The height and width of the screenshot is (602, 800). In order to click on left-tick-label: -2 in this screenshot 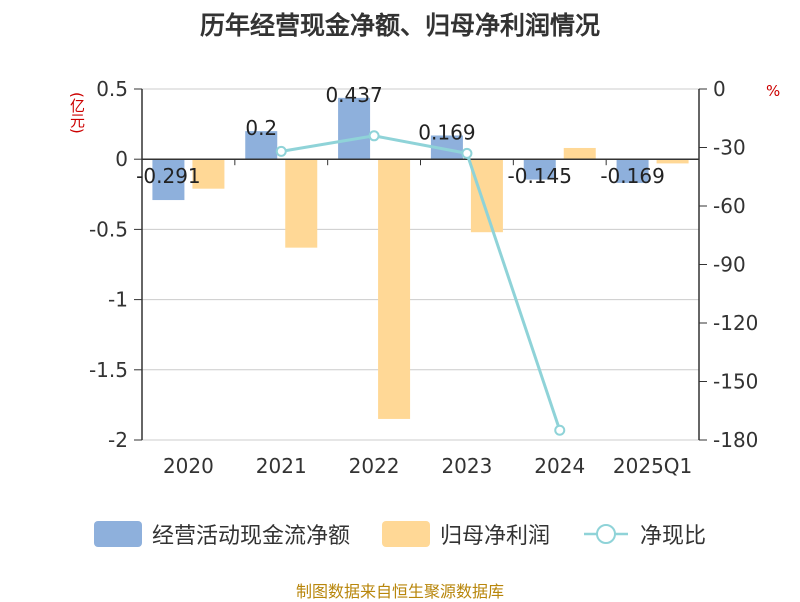, I will do `click(118, 440)`.